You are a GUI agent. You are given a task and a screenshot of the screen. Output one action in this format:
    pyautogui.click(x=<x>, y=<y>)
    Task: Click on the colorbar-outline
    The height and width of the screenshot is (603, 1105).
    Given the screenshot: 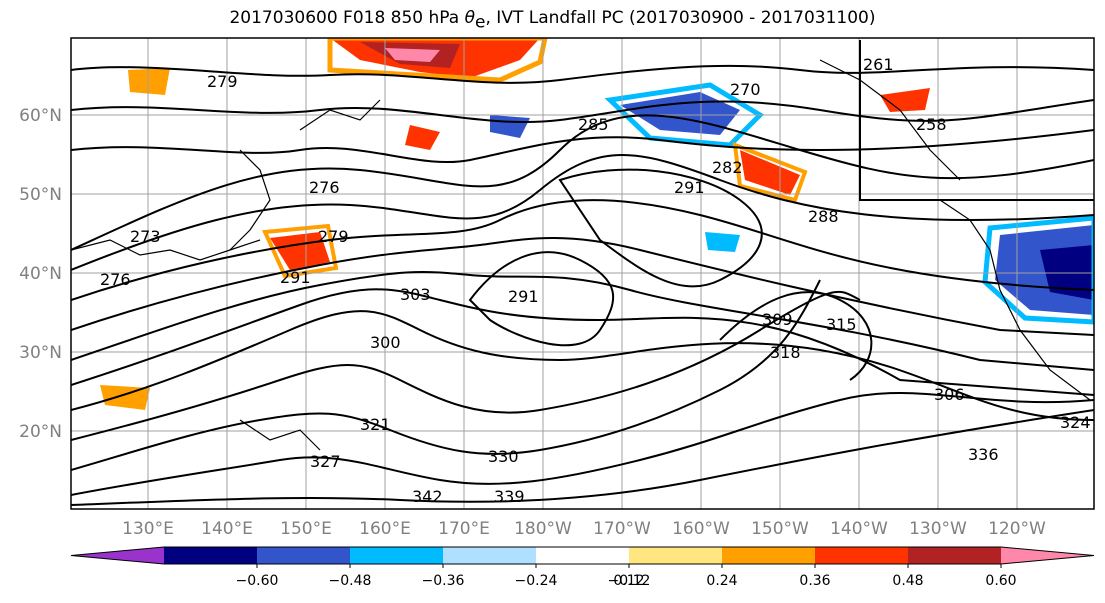 What is the action you would take?
    pyautogui.click(x=582, y=555)
    